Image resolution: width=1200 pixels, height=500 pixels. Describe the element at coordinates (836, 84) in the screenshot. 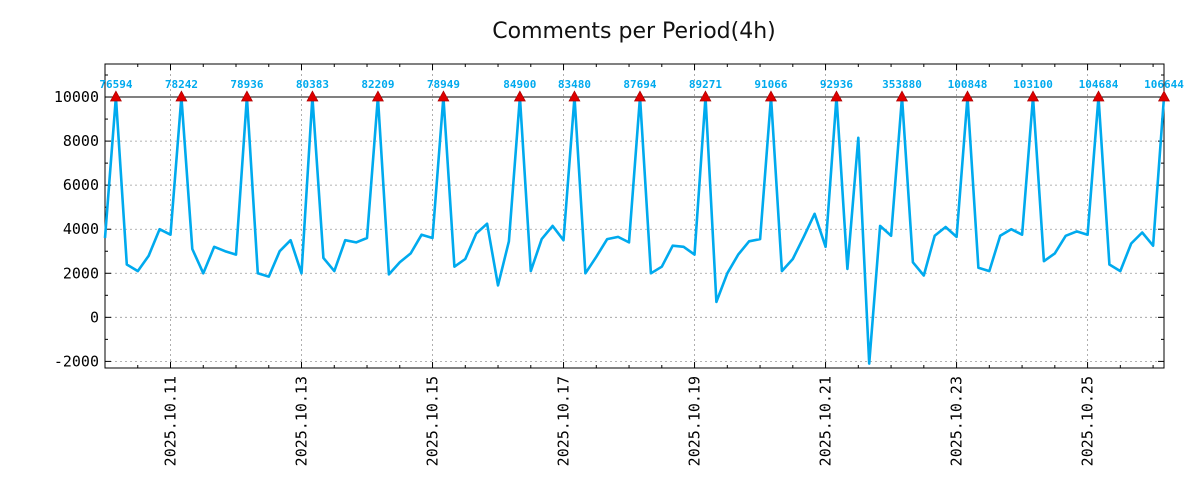

I see `peak-label: 92936` at that location.